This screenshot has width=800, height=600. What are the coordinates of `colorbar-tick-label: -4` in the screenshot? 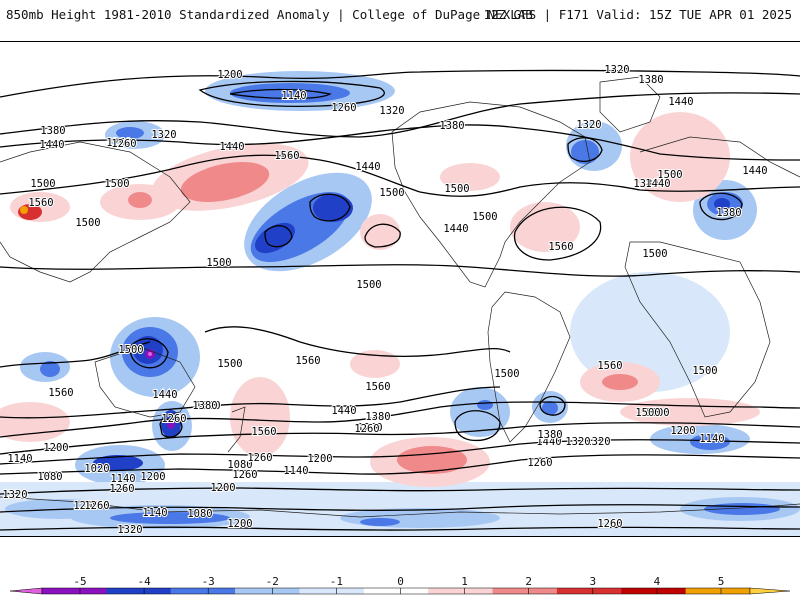 It's located at (144, 581).